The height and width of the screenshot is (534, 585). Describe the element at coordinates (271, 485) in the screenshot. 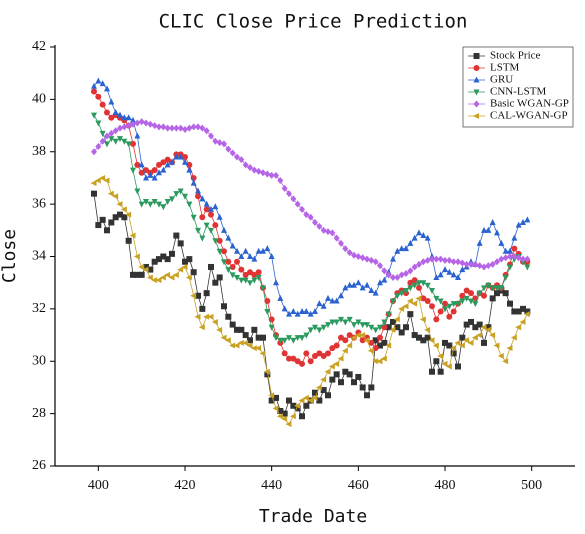

I see `x-tick-label: 440` at that location.